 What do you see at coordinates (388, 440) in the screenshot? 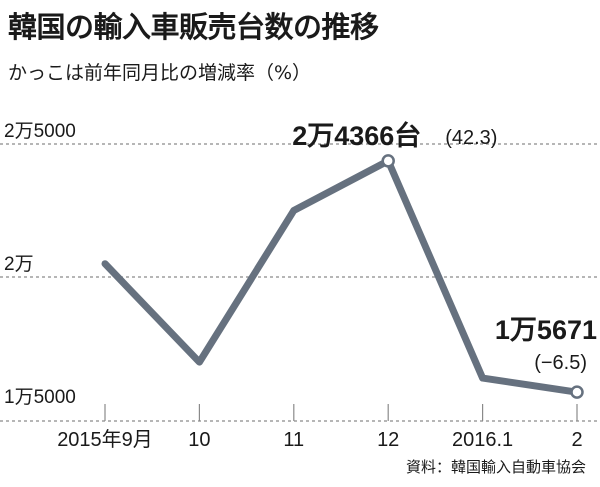
I see `x-tick-label: 12` at bounding box center [388, 440].